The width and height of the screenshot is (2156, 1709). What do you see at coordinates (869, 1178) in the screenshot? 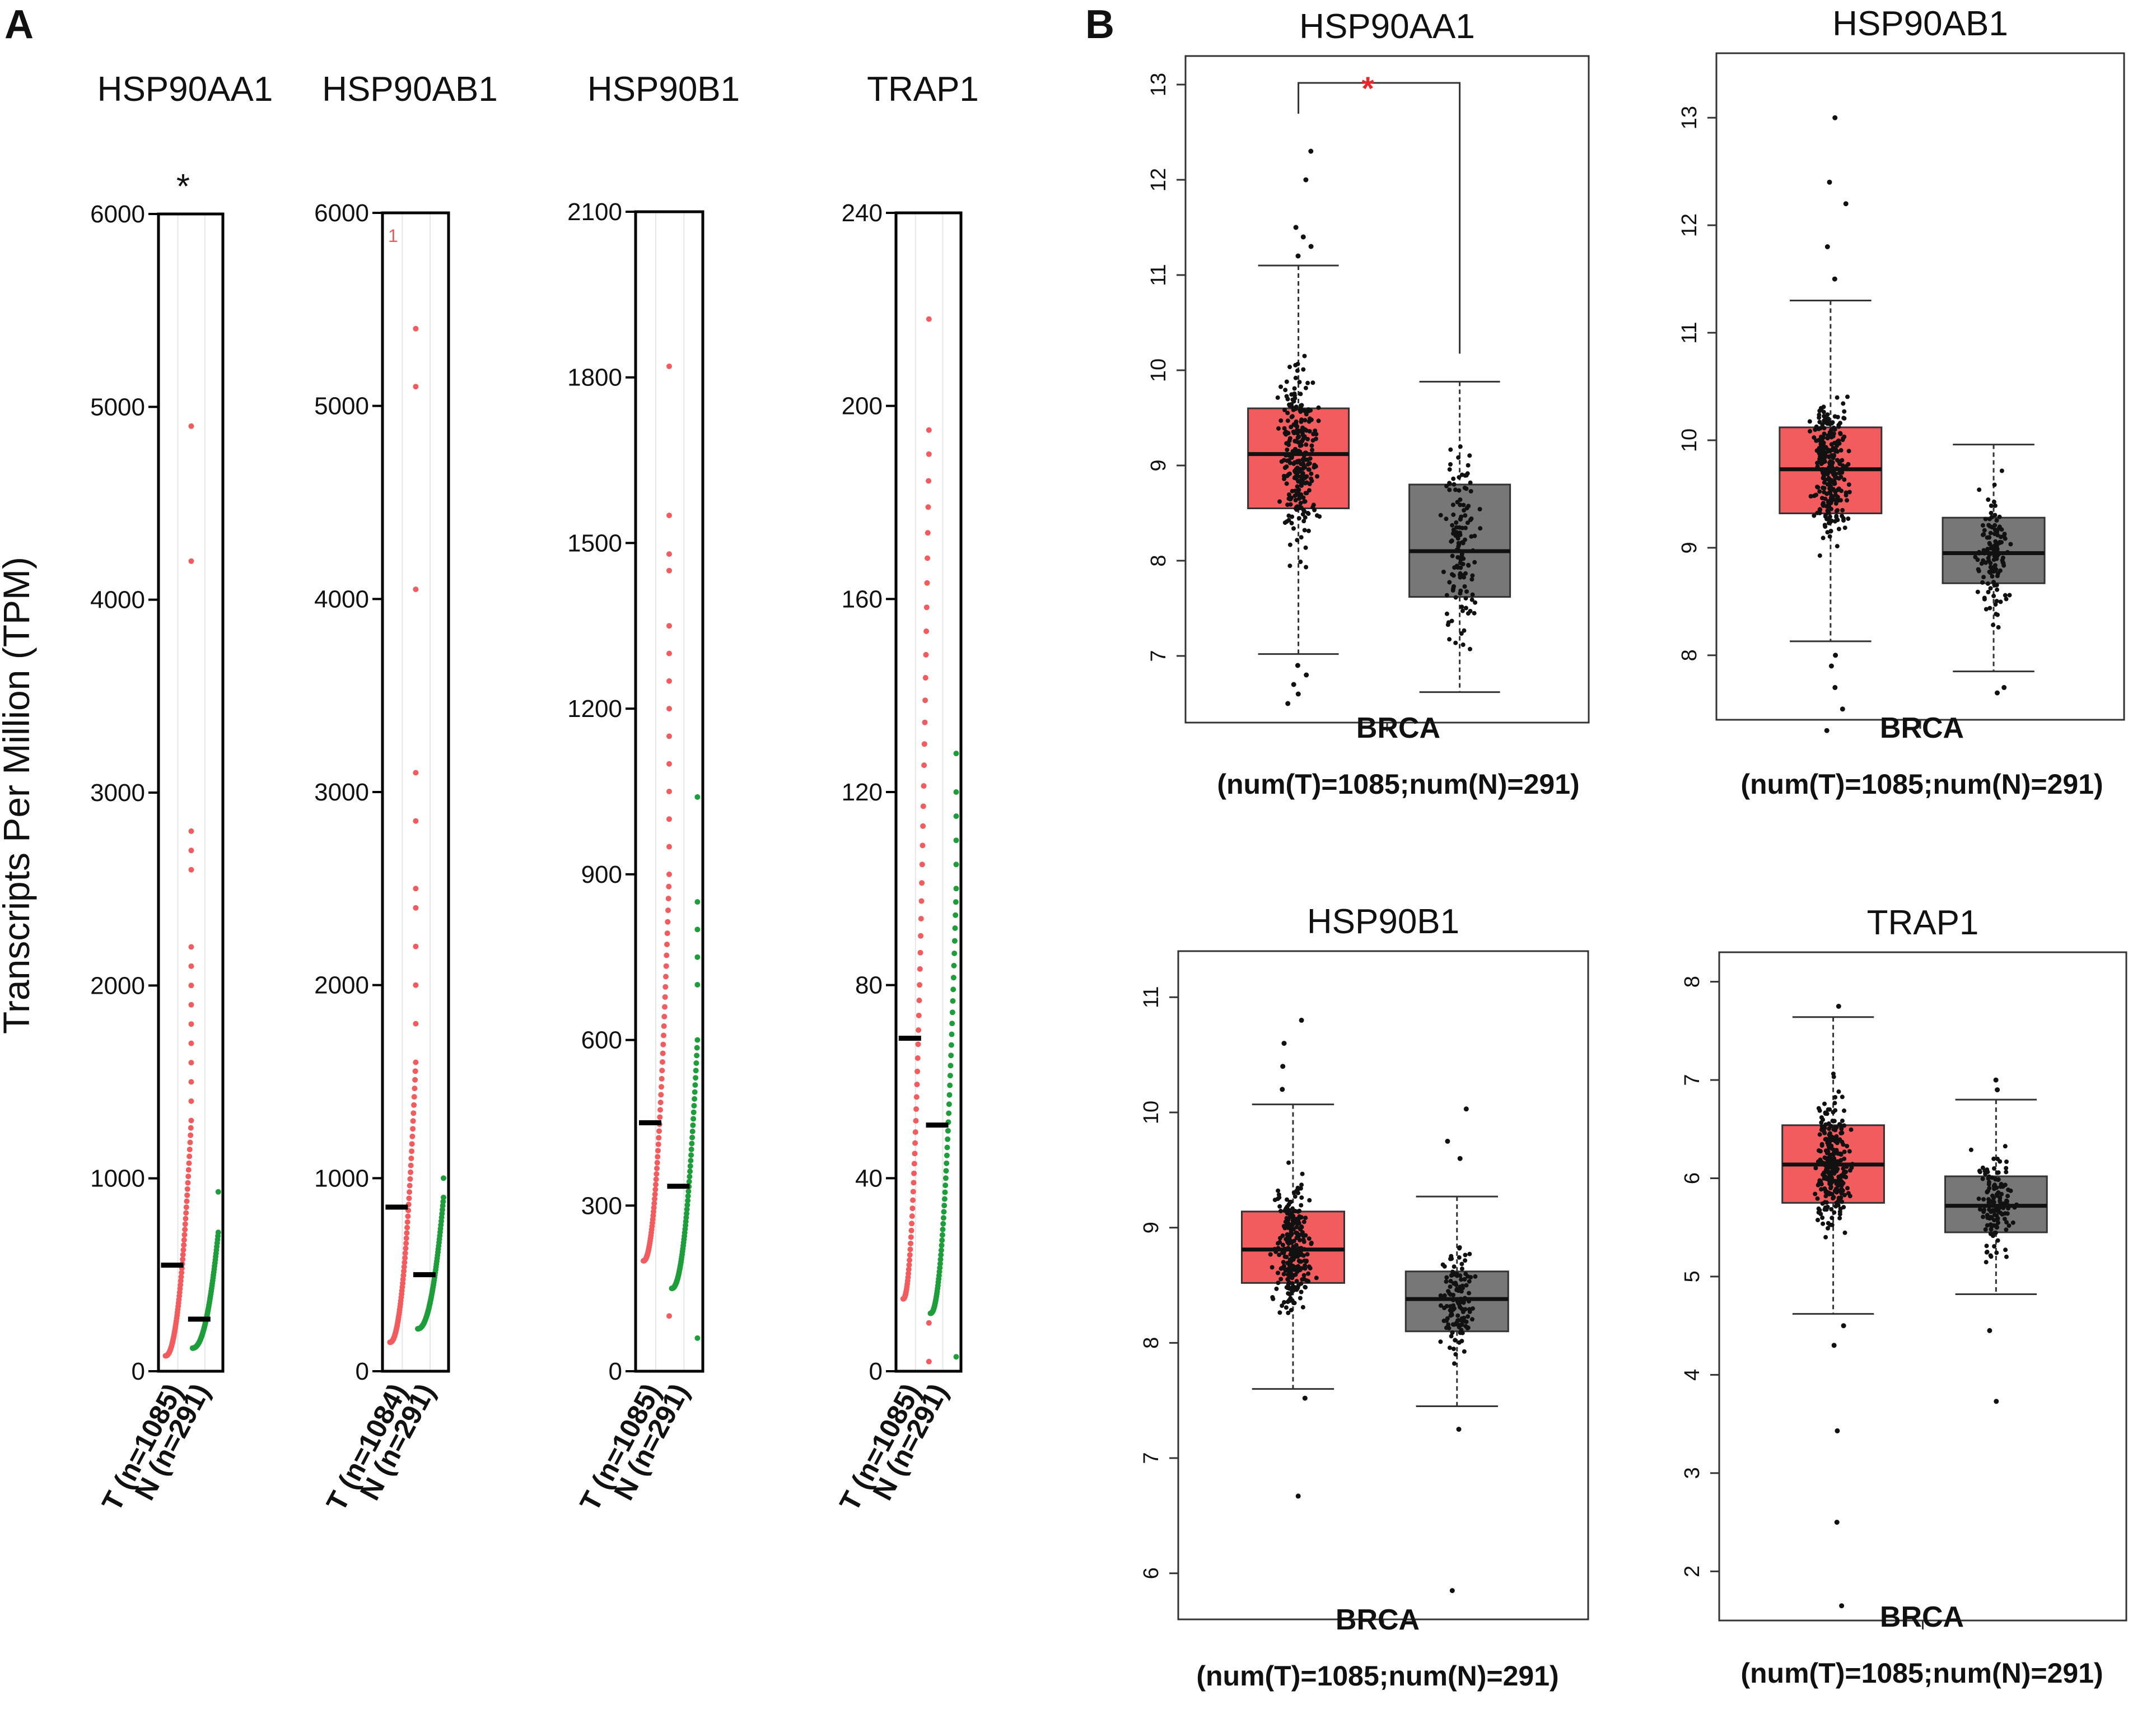
I see `y-tick-label: 40` at bounding box center [869, 1178].